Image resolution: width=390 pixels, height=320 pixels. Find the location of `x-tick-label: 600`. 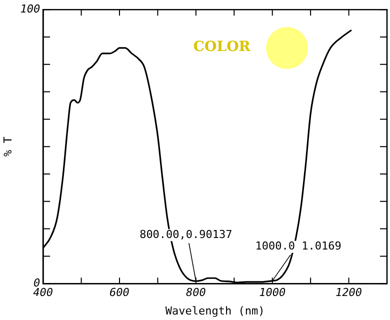

x-tick-label: 600 is located at coordinates (120, 293).